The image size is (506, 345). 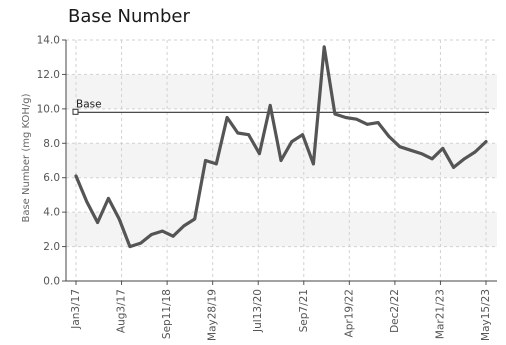 I want to click on y-tick-label: 2.0, so click(x=51, y=247).